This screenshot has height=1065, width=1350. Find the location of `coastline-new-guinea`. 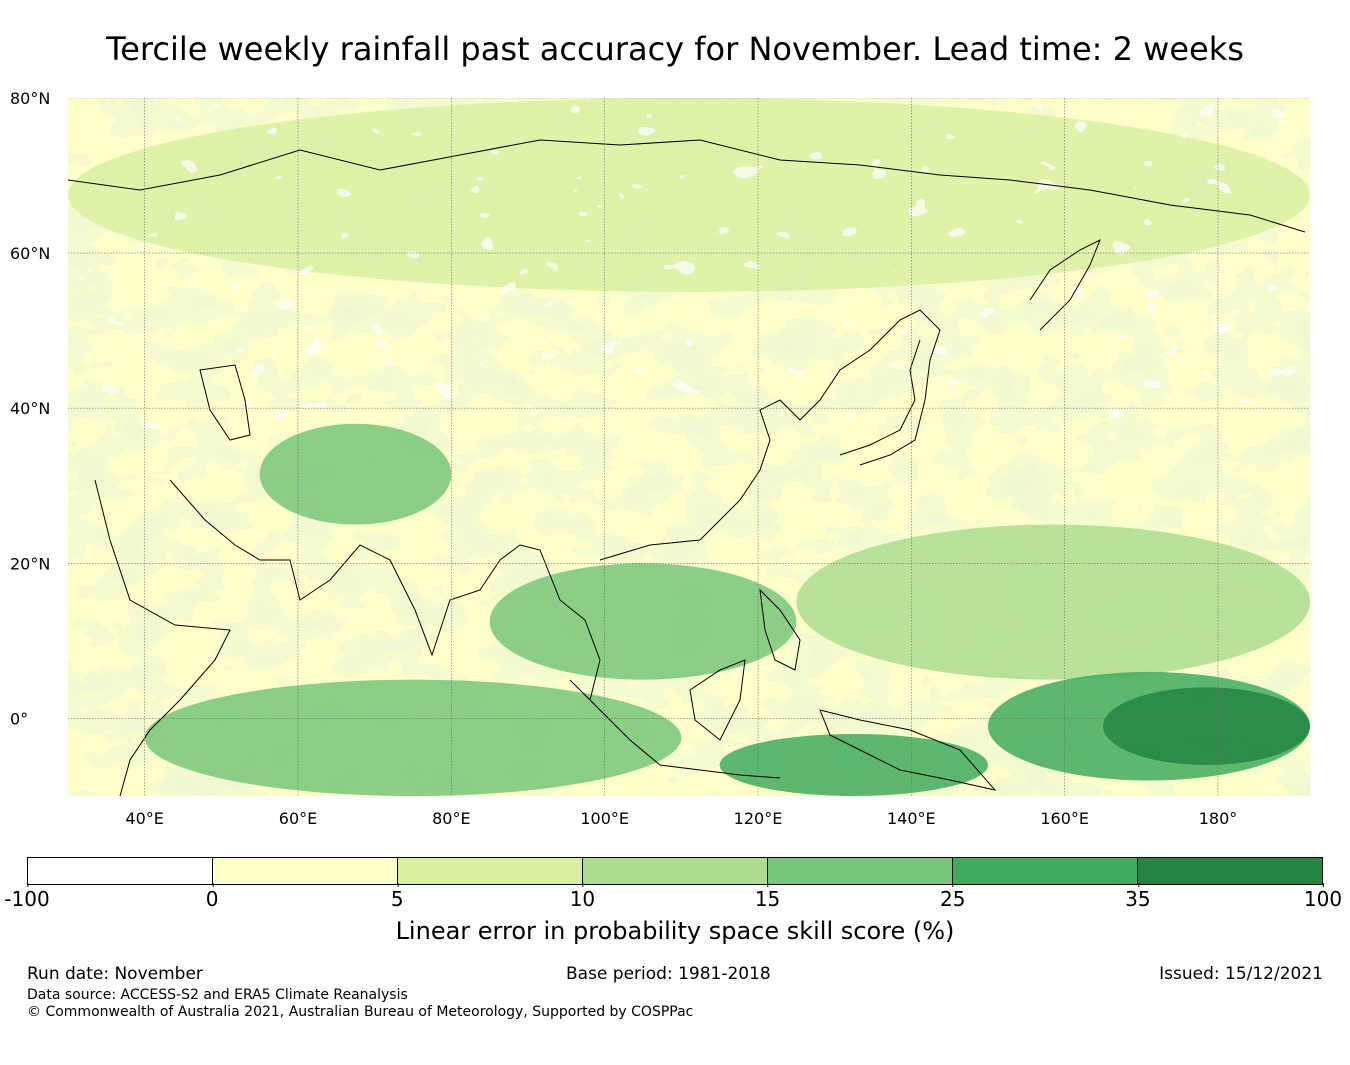

coastline-new-guinea is located at coordinates (908, 750).